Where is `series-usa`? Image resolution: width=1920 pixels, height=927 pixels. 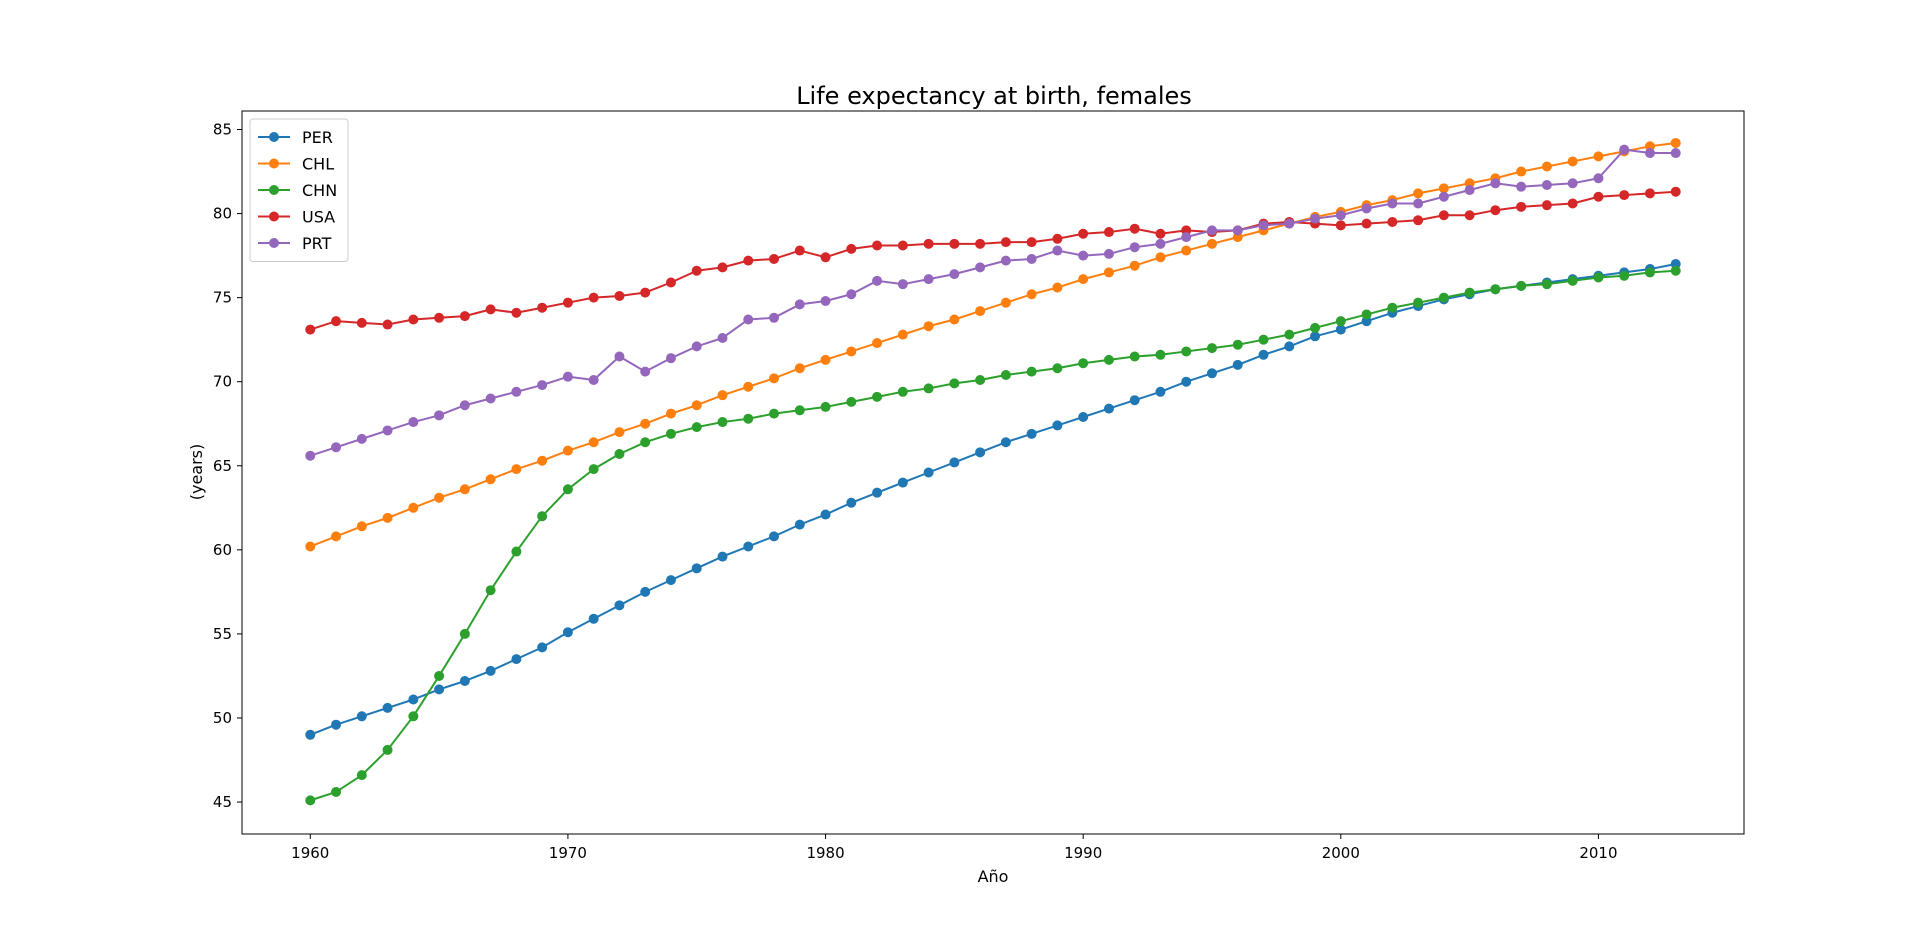 series-usa is located at coordinates (993, 260).